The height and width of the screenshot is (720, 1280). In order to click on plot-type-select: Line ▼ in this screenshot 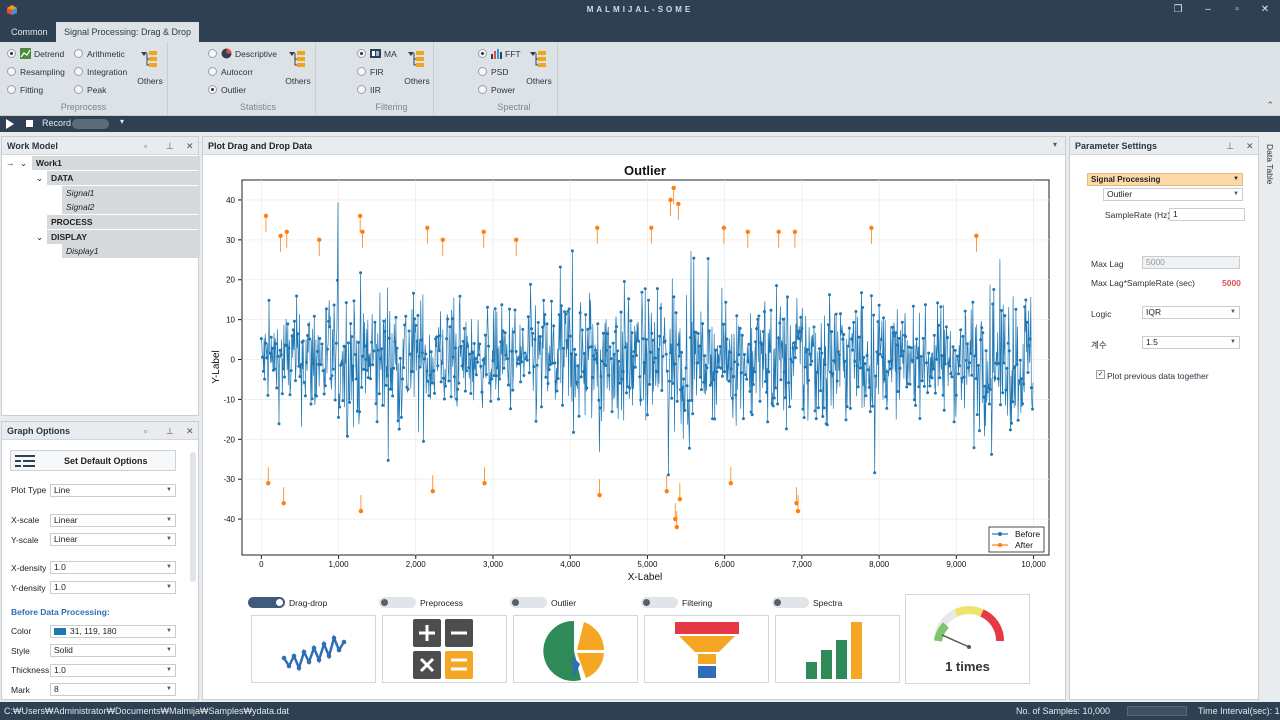, I will do `click(113, 490)`.